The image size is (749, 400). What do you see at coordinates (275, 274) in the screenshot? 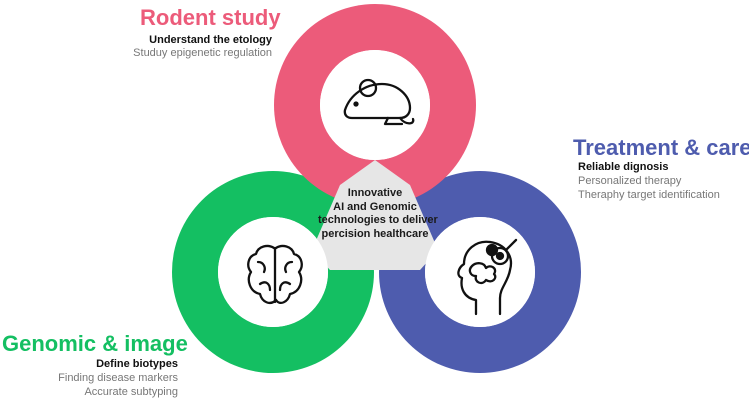
I see `brain-icon` at bounding box center [275, 274].